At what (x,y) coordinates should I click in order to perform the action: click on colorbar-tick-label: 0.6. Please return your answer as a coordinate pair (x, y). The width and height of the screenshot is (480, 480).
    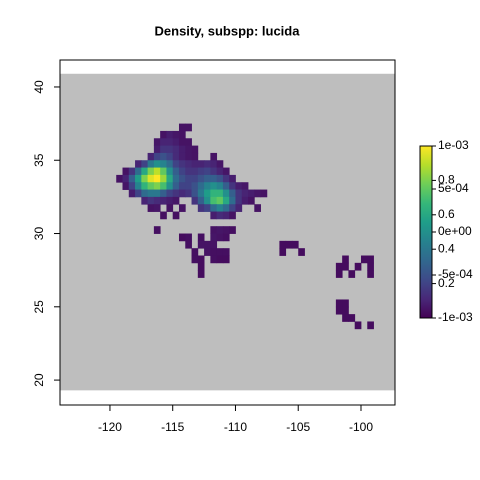
    Looking at the image, I should click on (446, 214).